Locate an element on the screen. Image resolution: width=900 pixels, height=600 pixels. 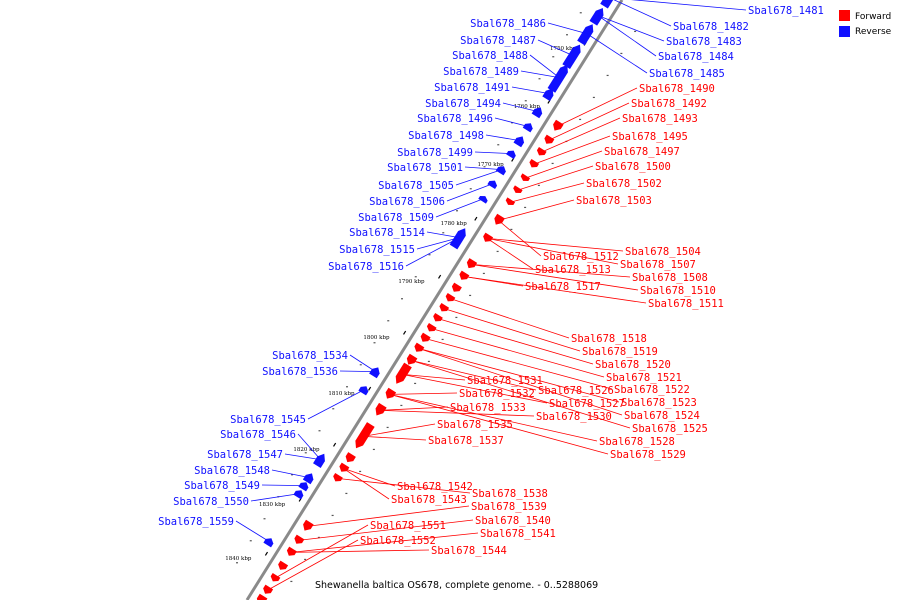
gene-label-sbal678-1514: Sbal678_1514 is located at coordinates (387, 233).